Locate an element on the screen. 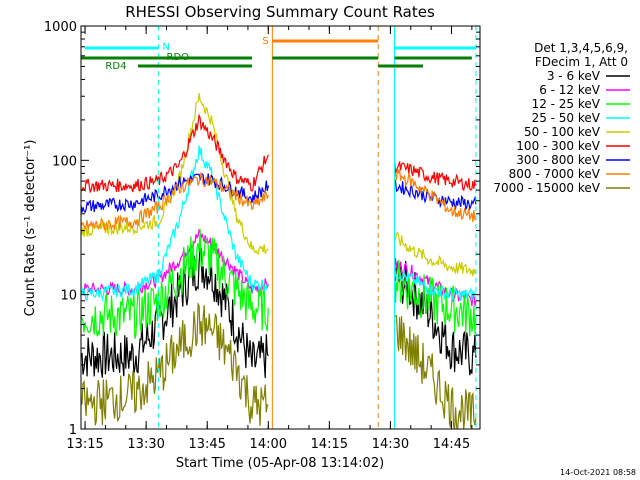 The width and height of the screenshot is (640, 480). y-tick-label-10: 10 is located at coordinates (68, 296).